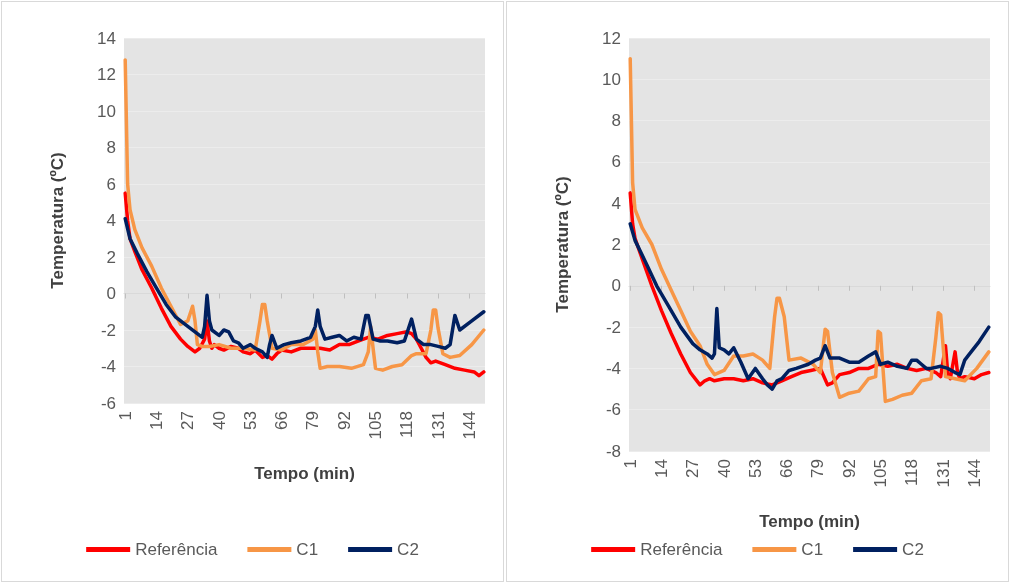  Describe the element at coordinates (613, 451) in the screenshot. I see `y-tick-label: -8` at that location.